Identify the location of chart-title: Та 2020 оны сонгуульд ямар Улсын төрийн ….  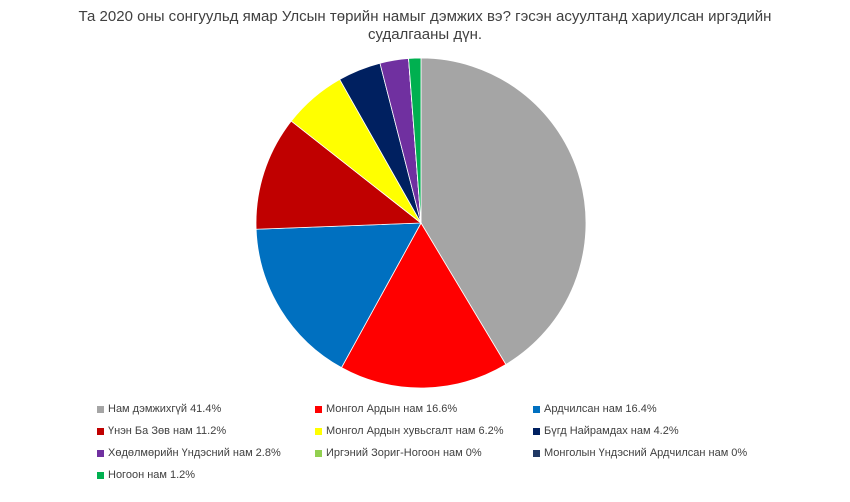
(425, 25).